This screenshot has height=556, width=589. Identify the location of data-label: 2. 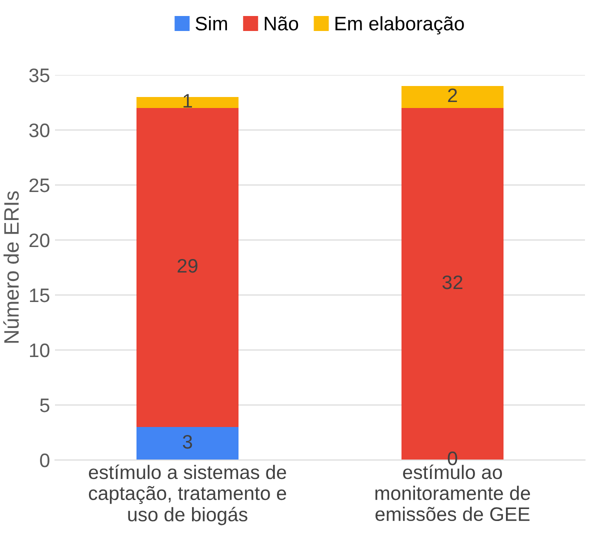
(452, 95).